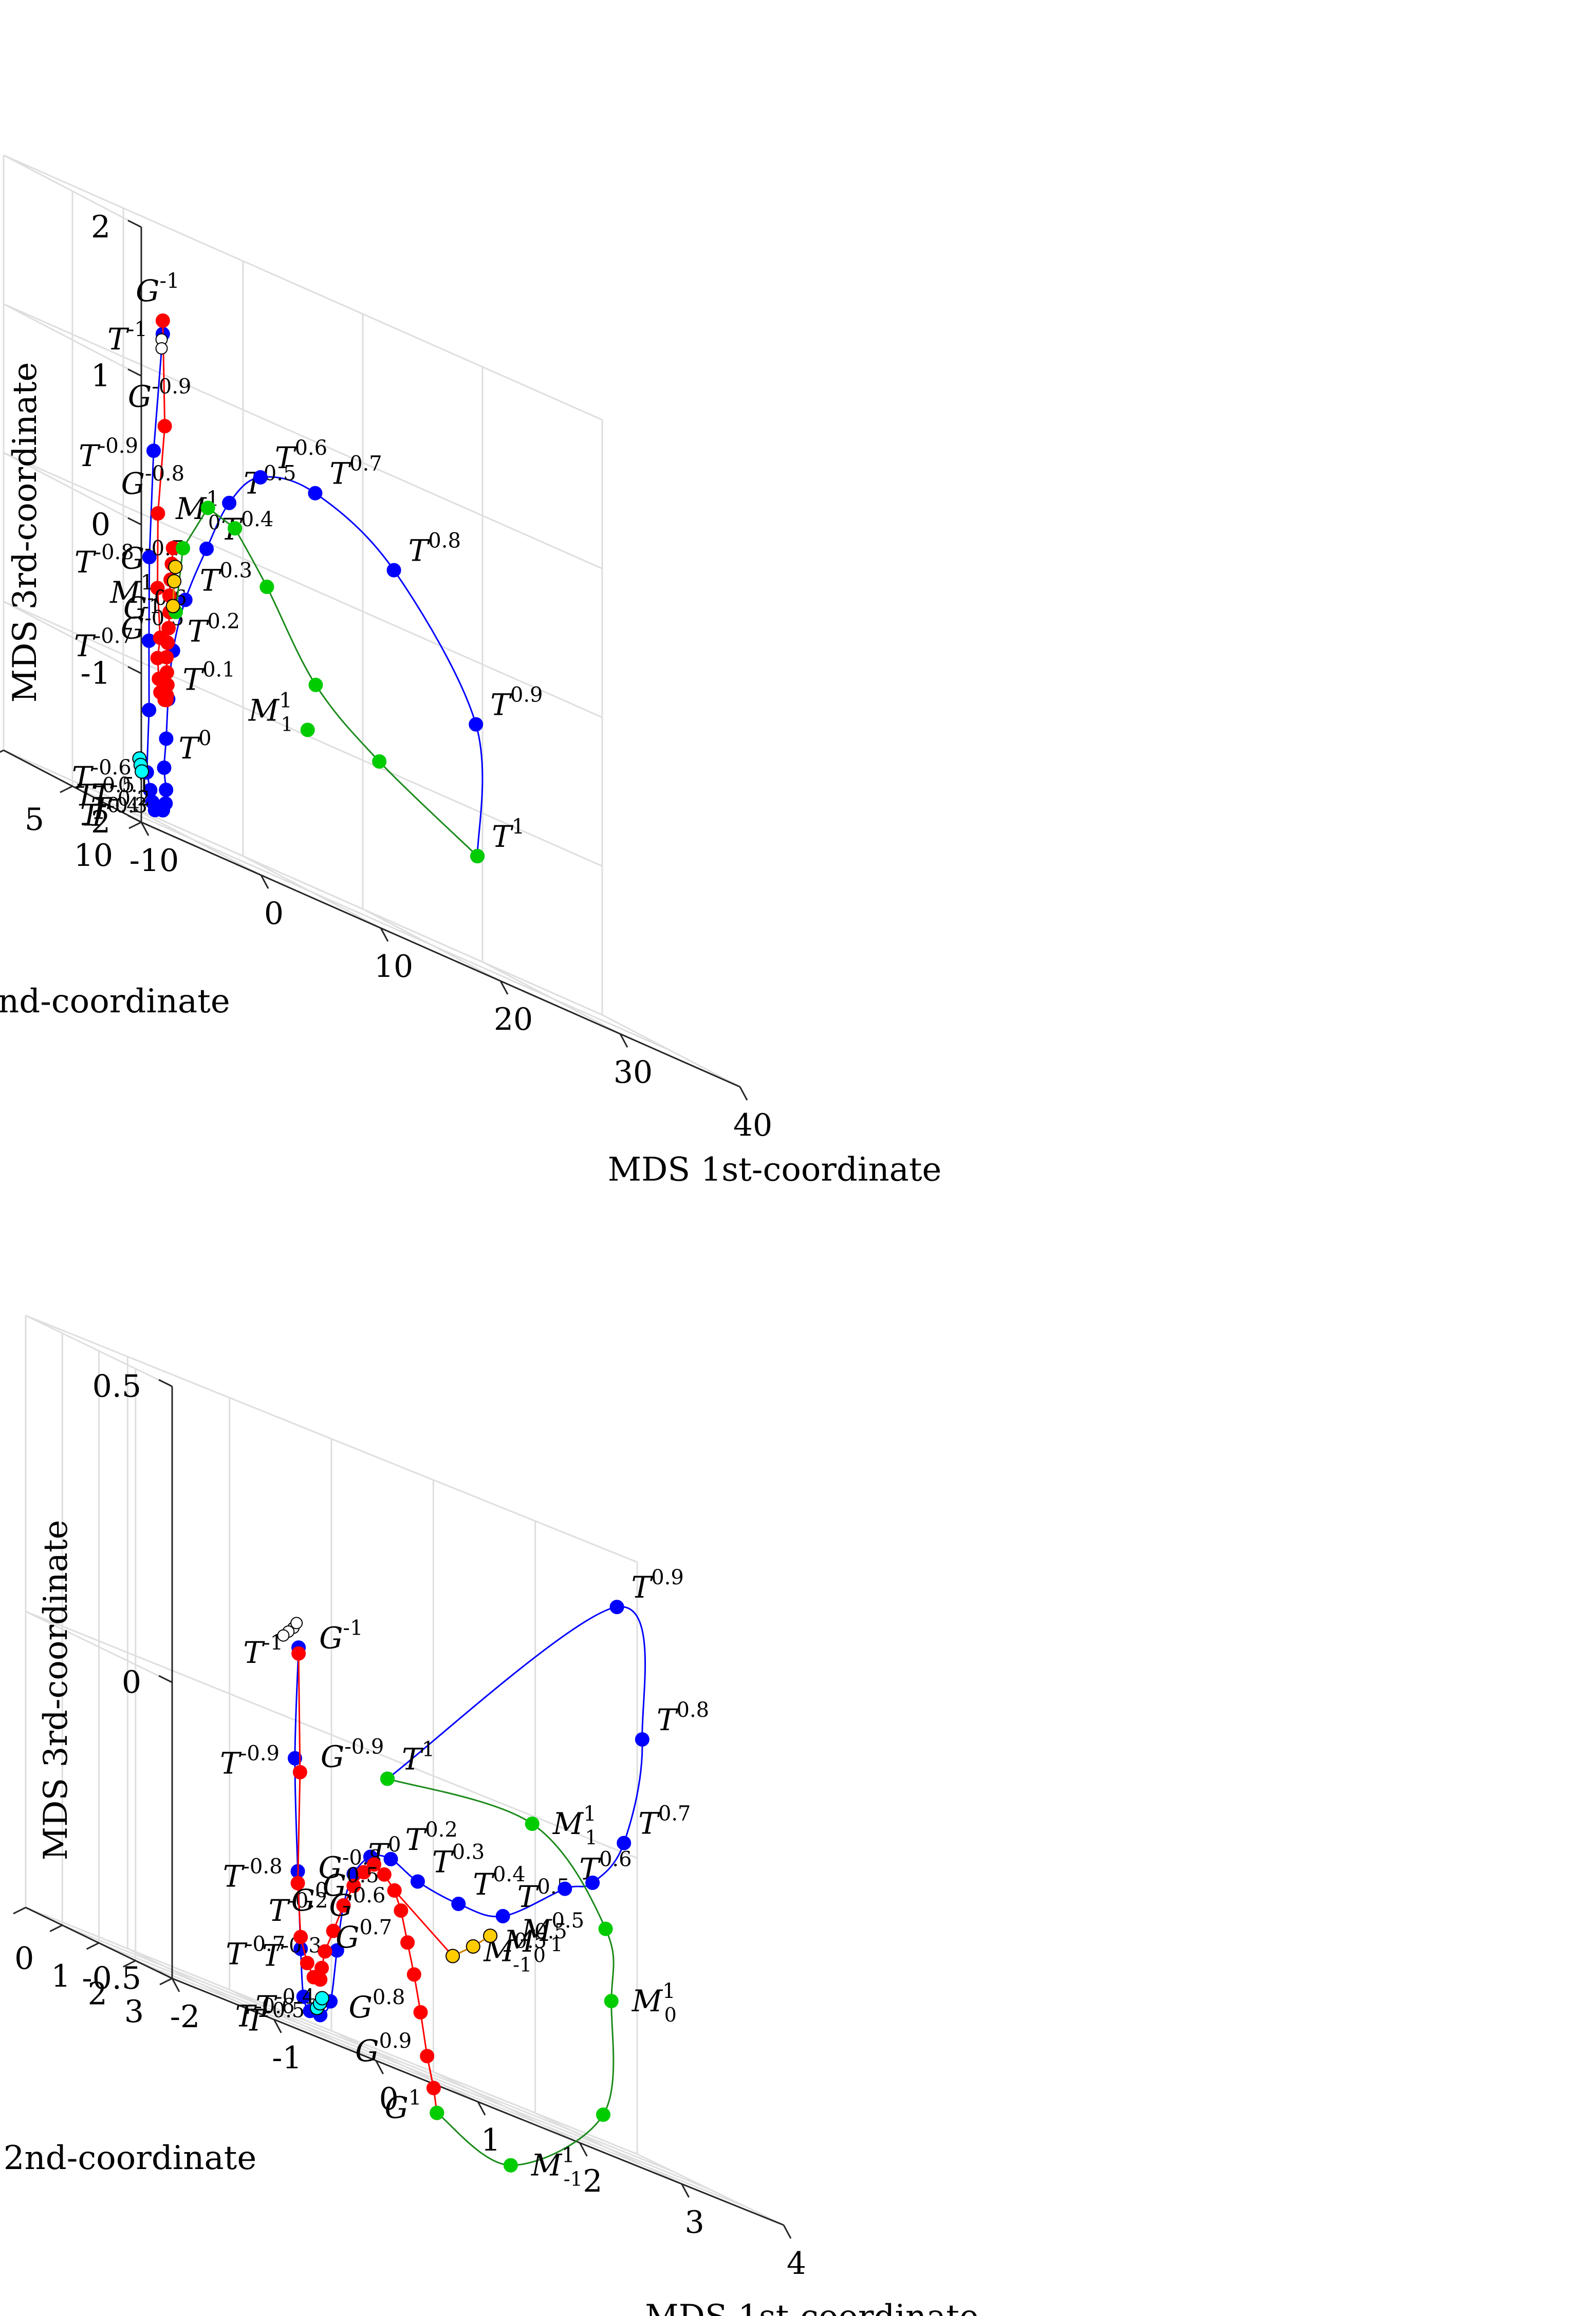 The image size is (1596, 2316). What do you see at coordinates (104, 643) in the screenshot?
I see `point-label: T-0.7` at bounding box center [104, 643].